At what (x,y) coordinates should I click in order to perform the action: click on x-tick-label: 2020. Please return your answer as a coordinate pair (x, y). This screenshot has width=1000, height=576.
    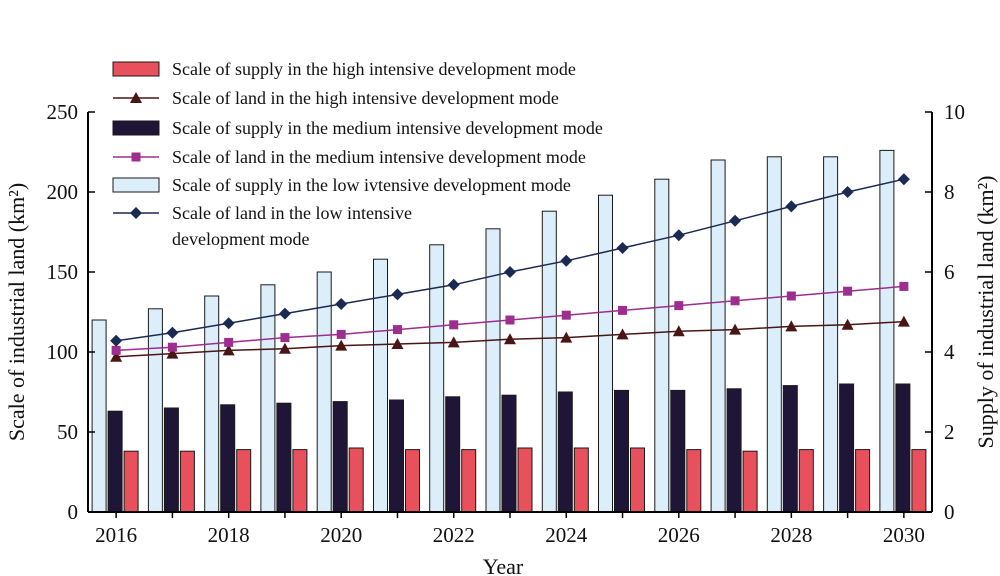
    Looking at the image, I should click on (341, 535).